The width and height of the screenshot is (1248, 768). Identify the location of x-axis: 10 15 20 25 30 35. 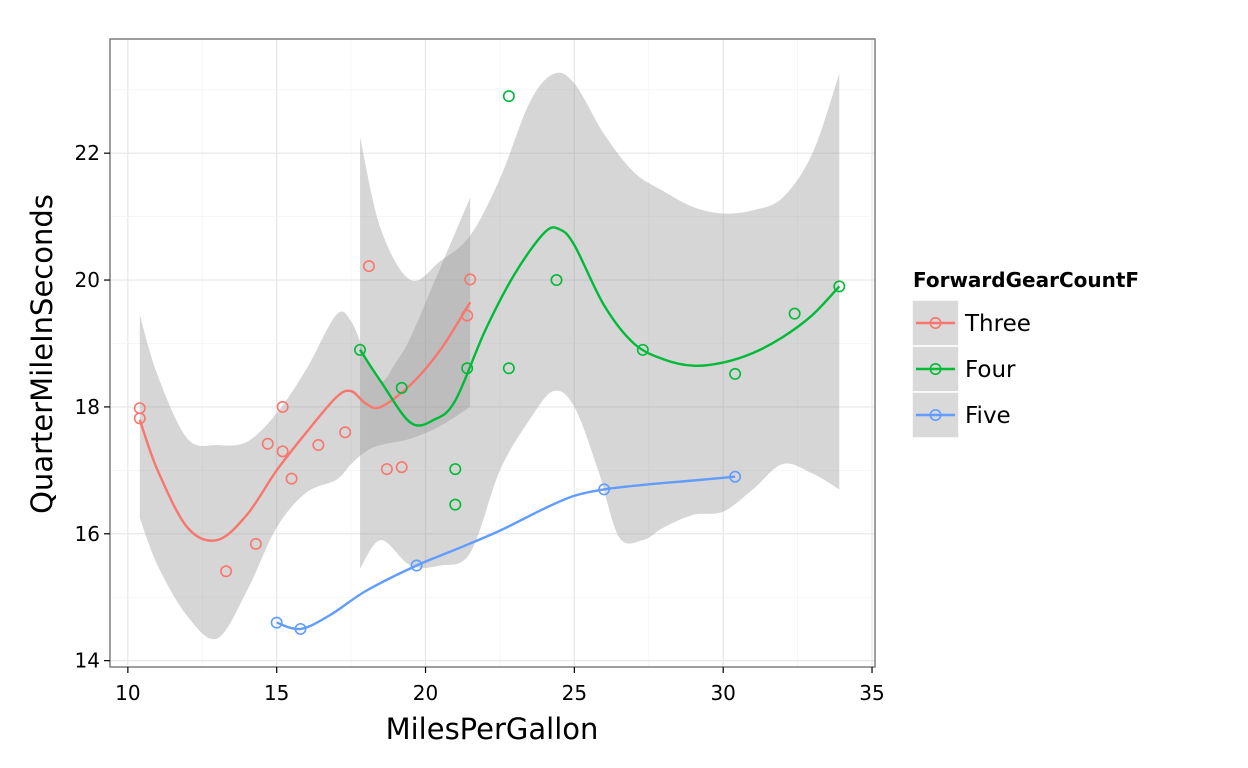
(500, 686).